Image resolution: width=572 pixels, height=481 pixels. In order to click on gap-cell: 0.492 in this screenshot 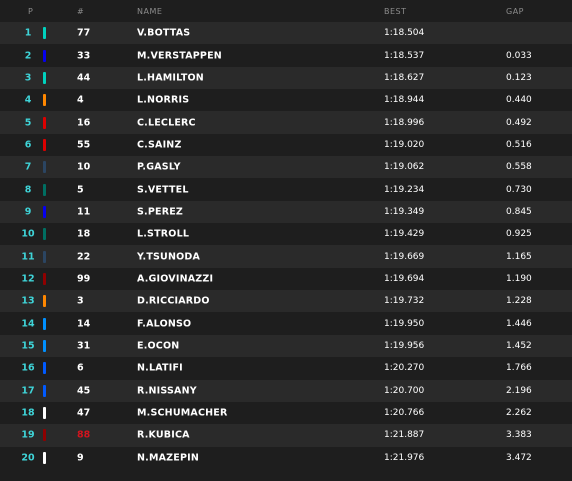, I will do `click(519, 122)`.